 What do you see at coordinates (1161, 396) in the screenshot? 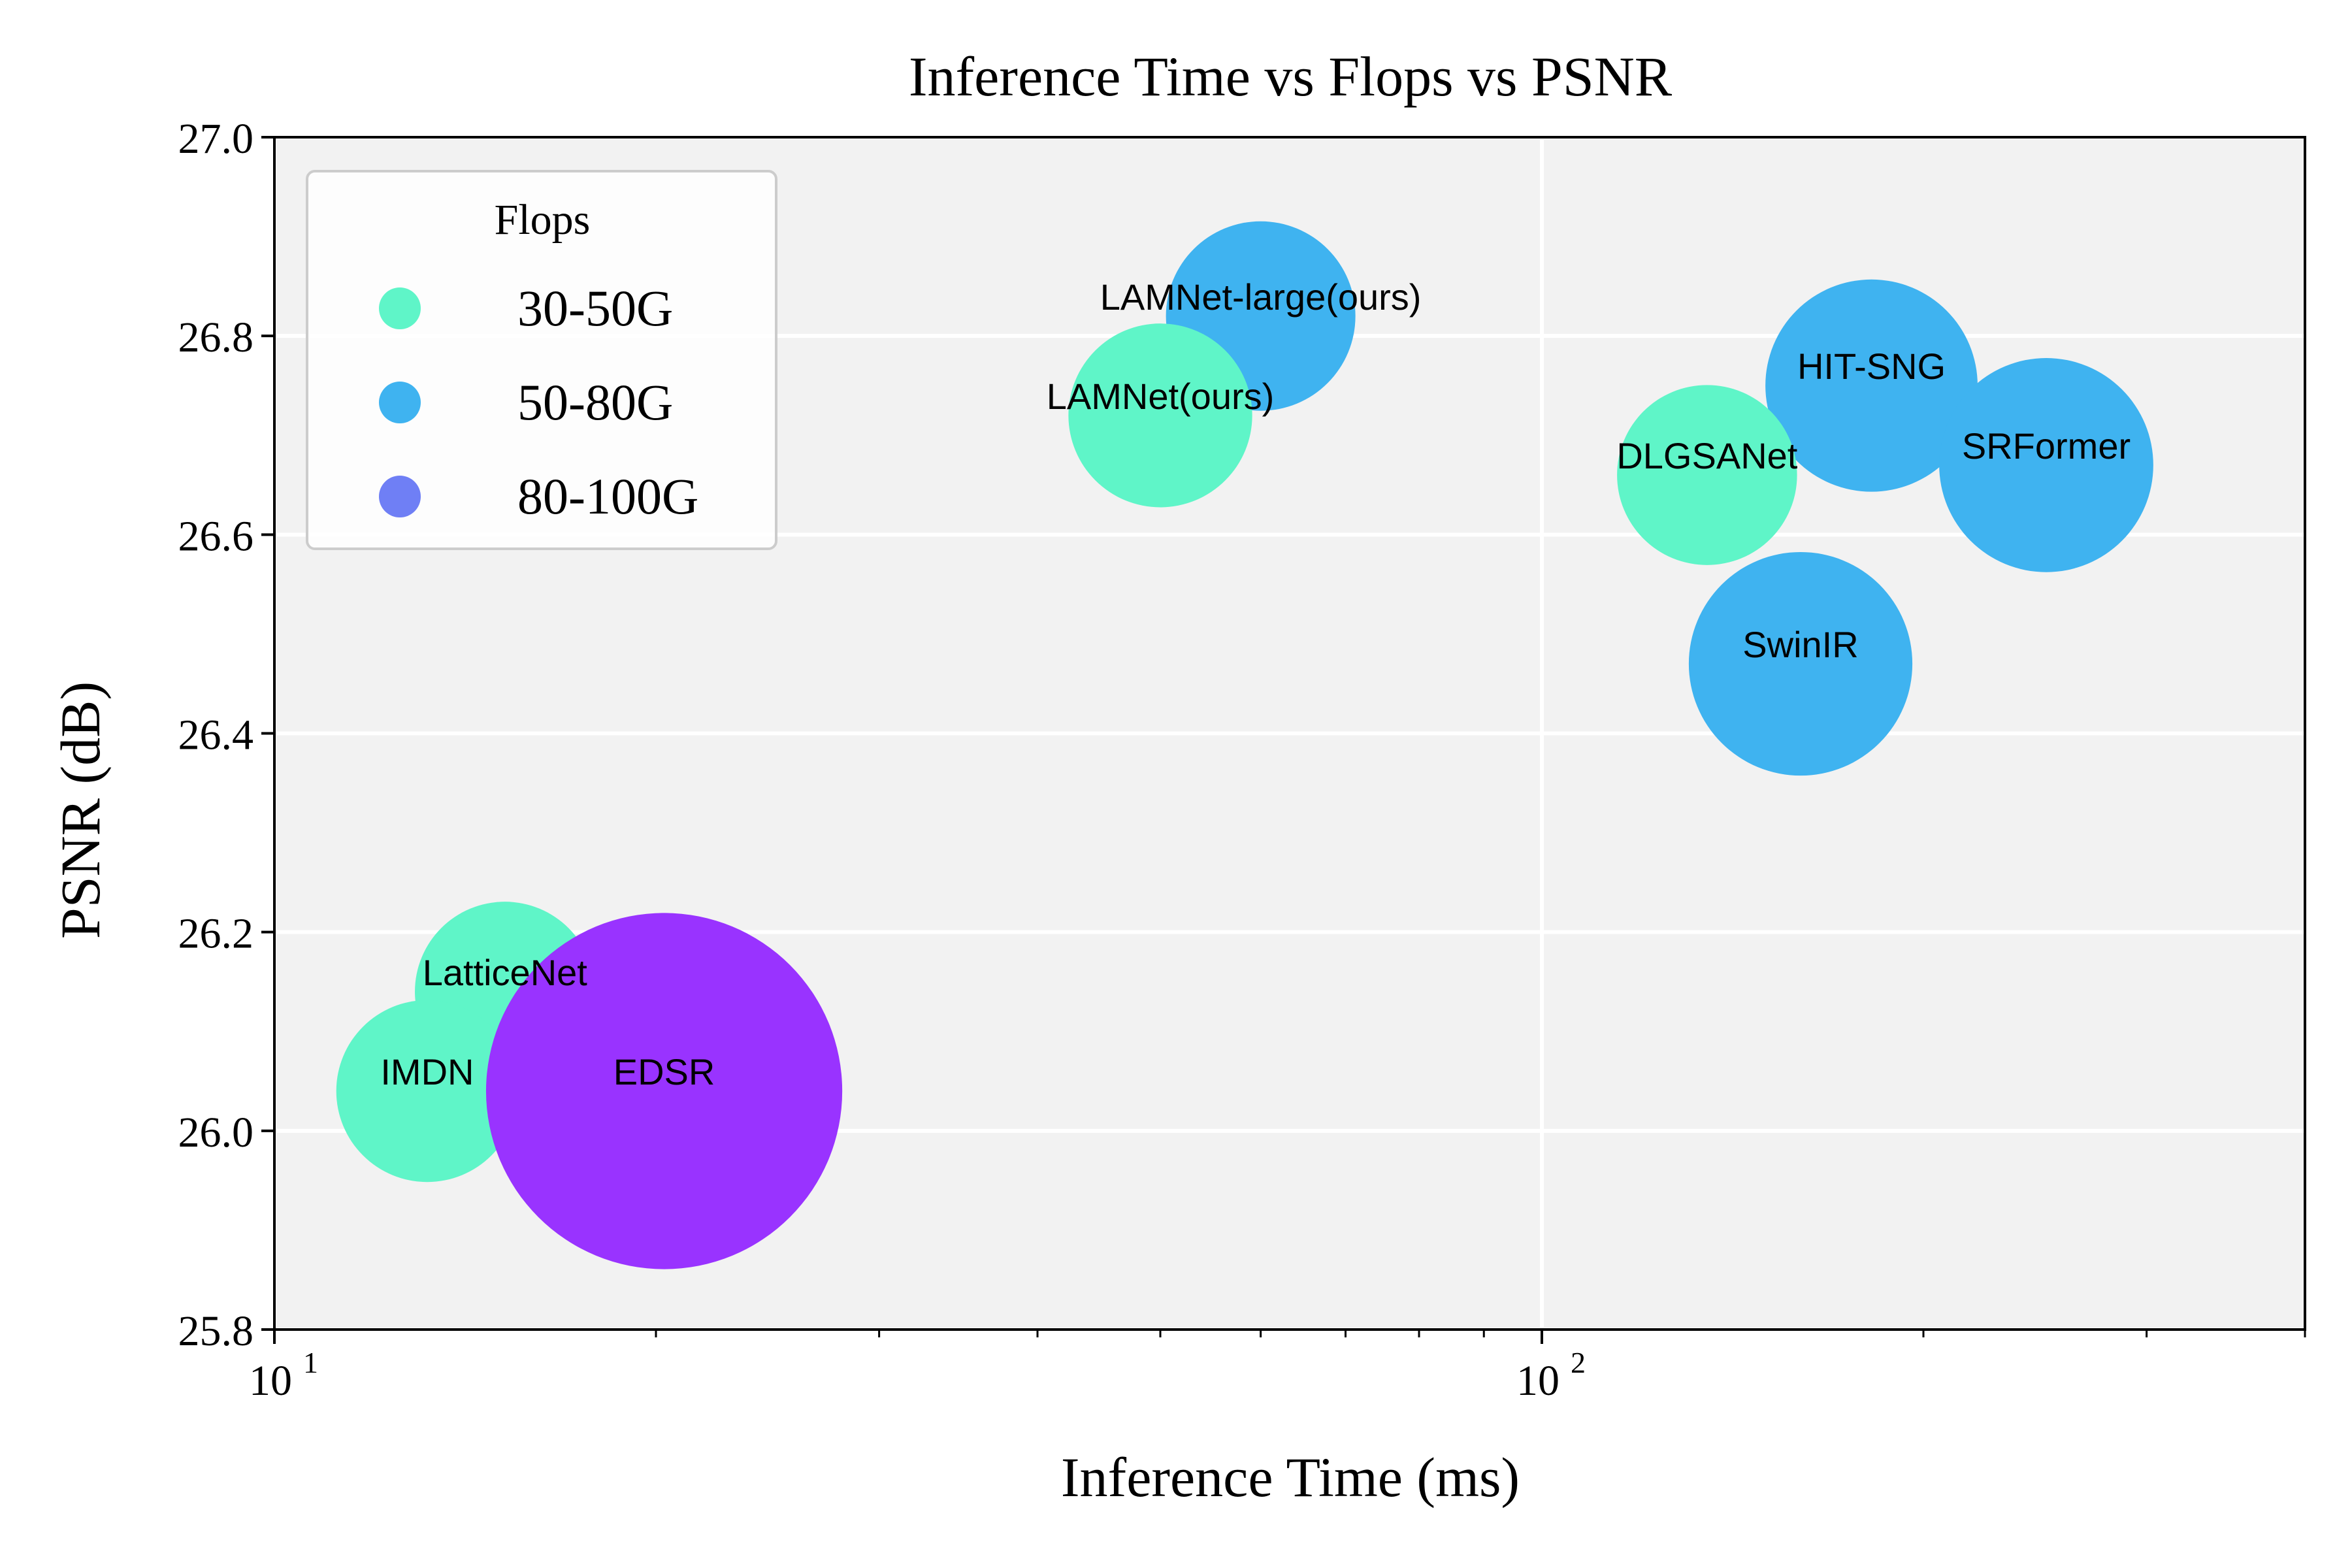
I see `bubble-label: LAMNet(ours)` at bounding box center [1161, 396].